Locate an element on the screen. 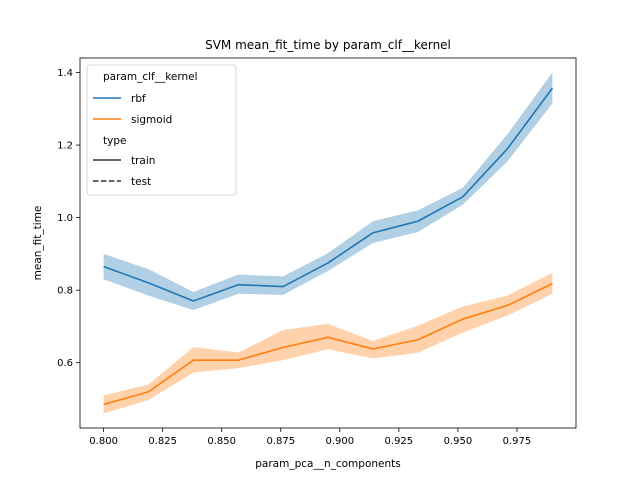  x-tick-label: 0.950 is located at coordinates (458, 441).